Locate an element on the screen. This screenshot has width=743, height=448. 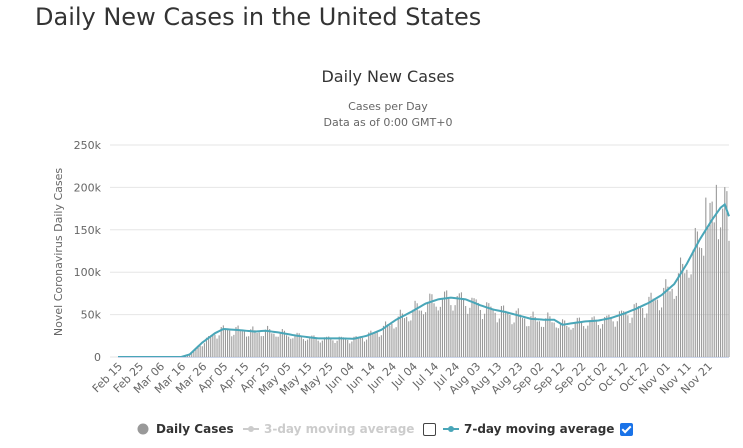
legend-item-daily-cases: Daily Cases is located at coordinates (185, 429).